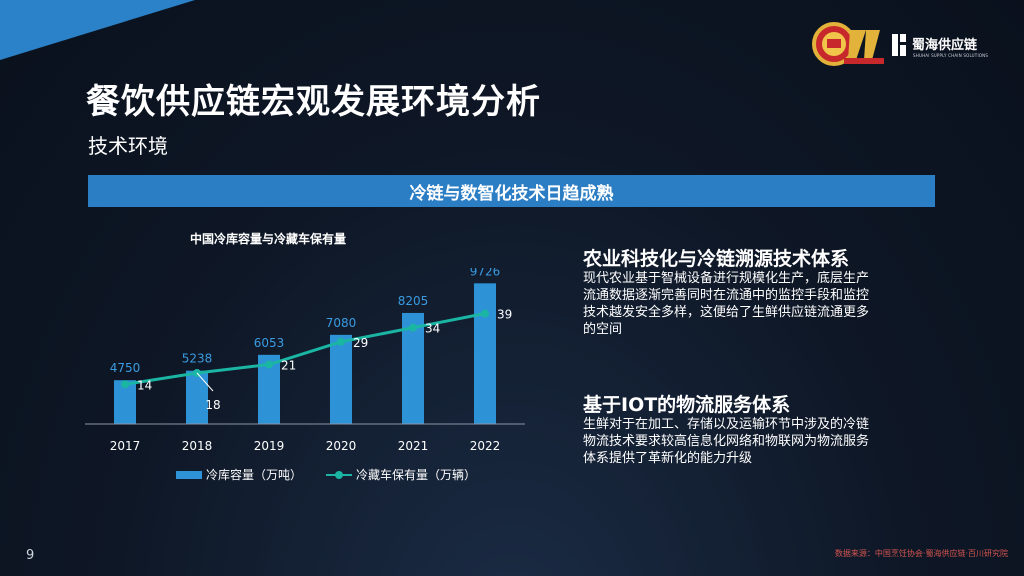  What do you see at coordinates (945, 45) in the screenshot?
I see `brand-name: 蜀海供应链` at bounding box center [945, 45].